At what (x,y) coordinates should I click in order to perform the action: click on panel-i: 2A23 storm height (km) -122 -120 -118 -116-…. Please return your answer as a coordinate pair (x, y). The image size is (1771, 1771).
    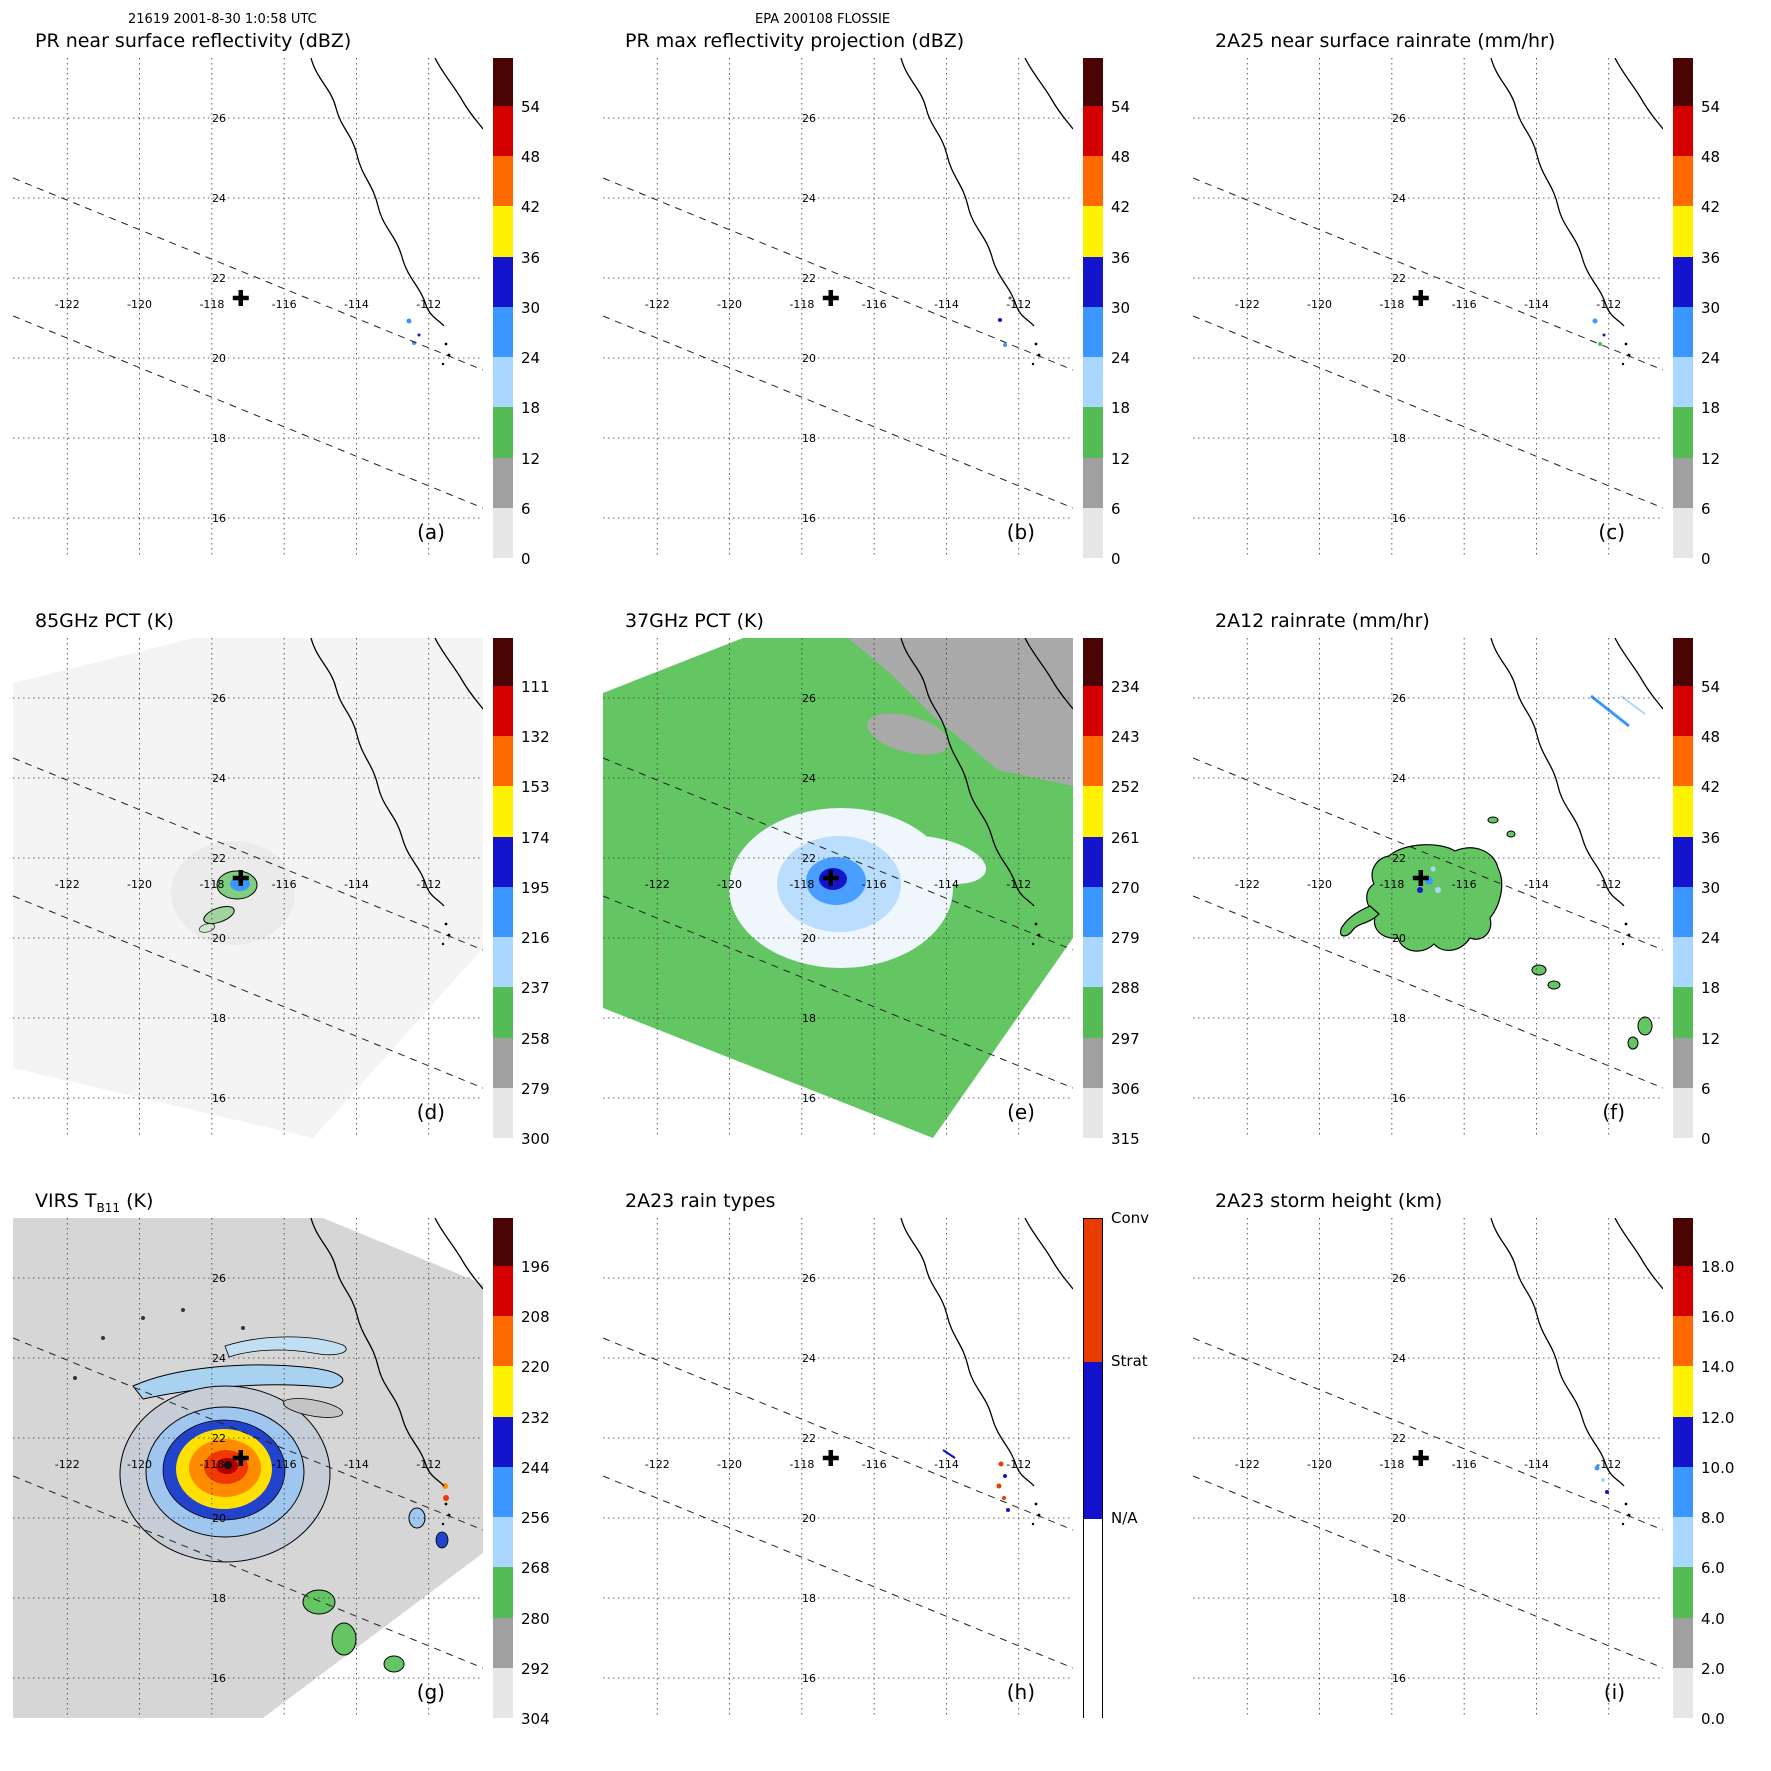
    Looking at the image, I should click on (1477, 1475).